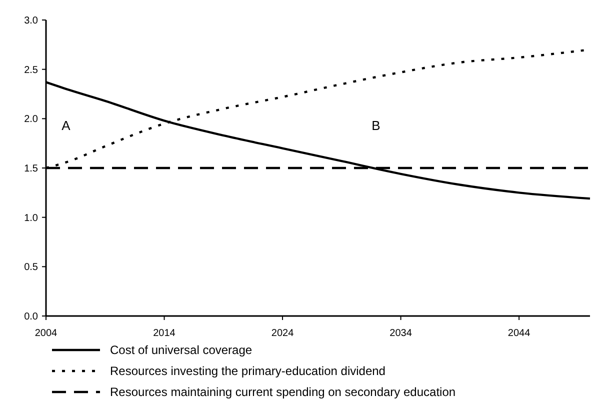  Describe the element at coordinates (31, 169) in the screenshot. I see `y-tick-label: 1.5` at that location.